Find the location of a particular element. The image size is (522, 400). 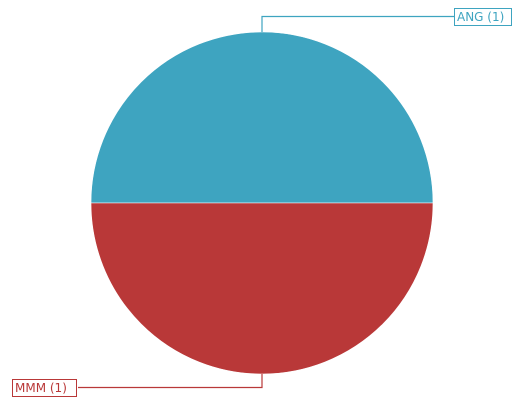

data-label: MMM (1) is located at coordinates (41, 388).